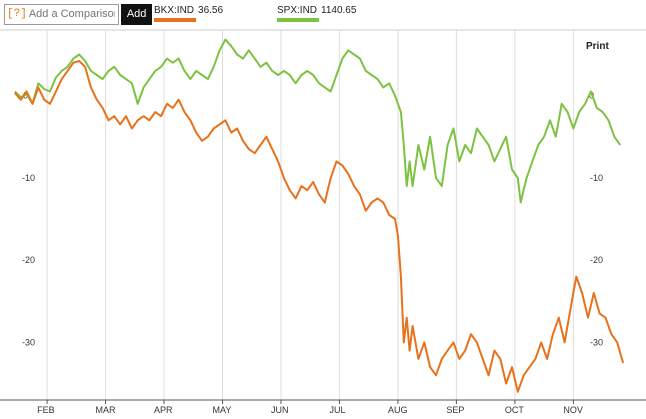  I want to click on comparison-toolbar: [?] Add, so click(78, 14).